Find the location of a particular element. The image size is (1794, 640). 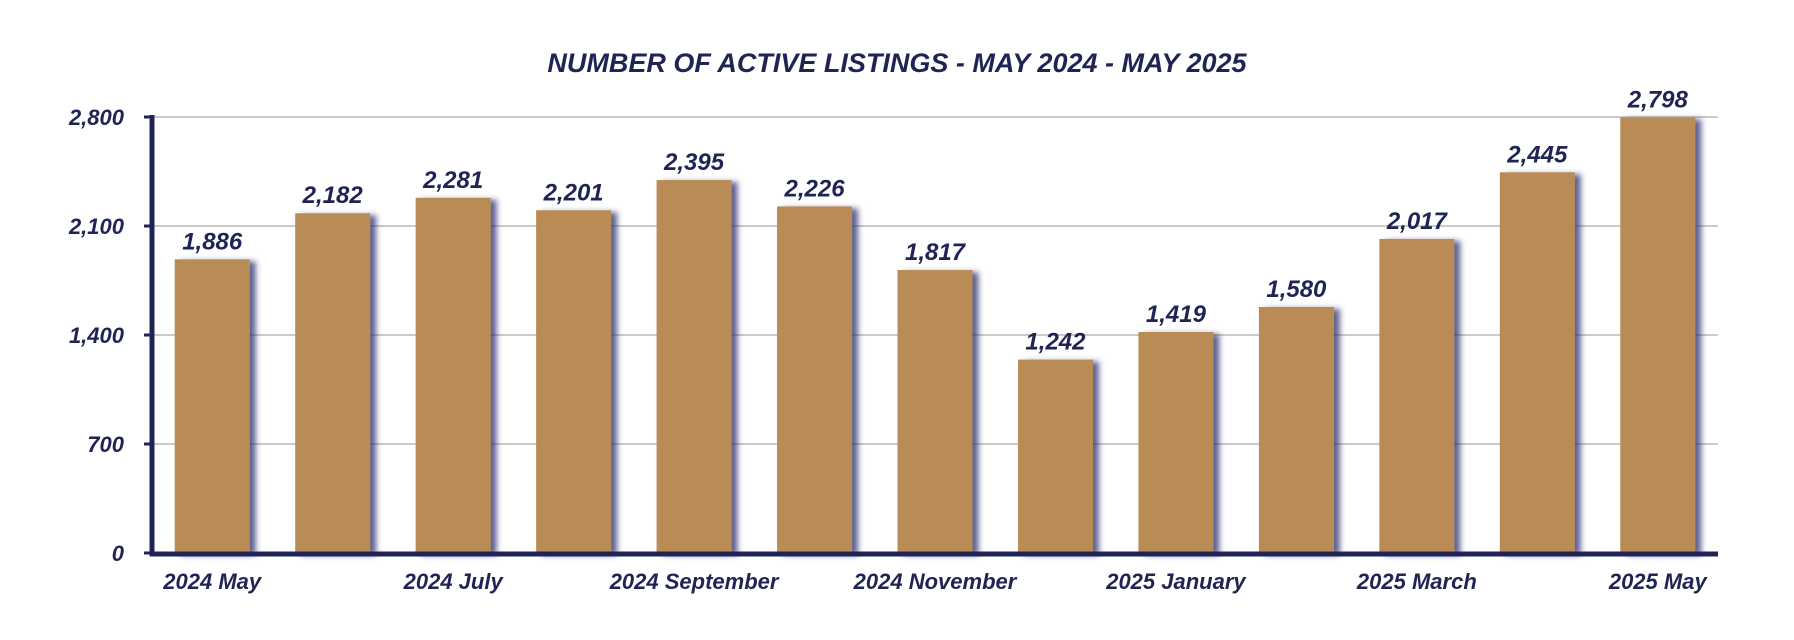

x-tick-label: 2024 September is located at coordinates (694, 581).